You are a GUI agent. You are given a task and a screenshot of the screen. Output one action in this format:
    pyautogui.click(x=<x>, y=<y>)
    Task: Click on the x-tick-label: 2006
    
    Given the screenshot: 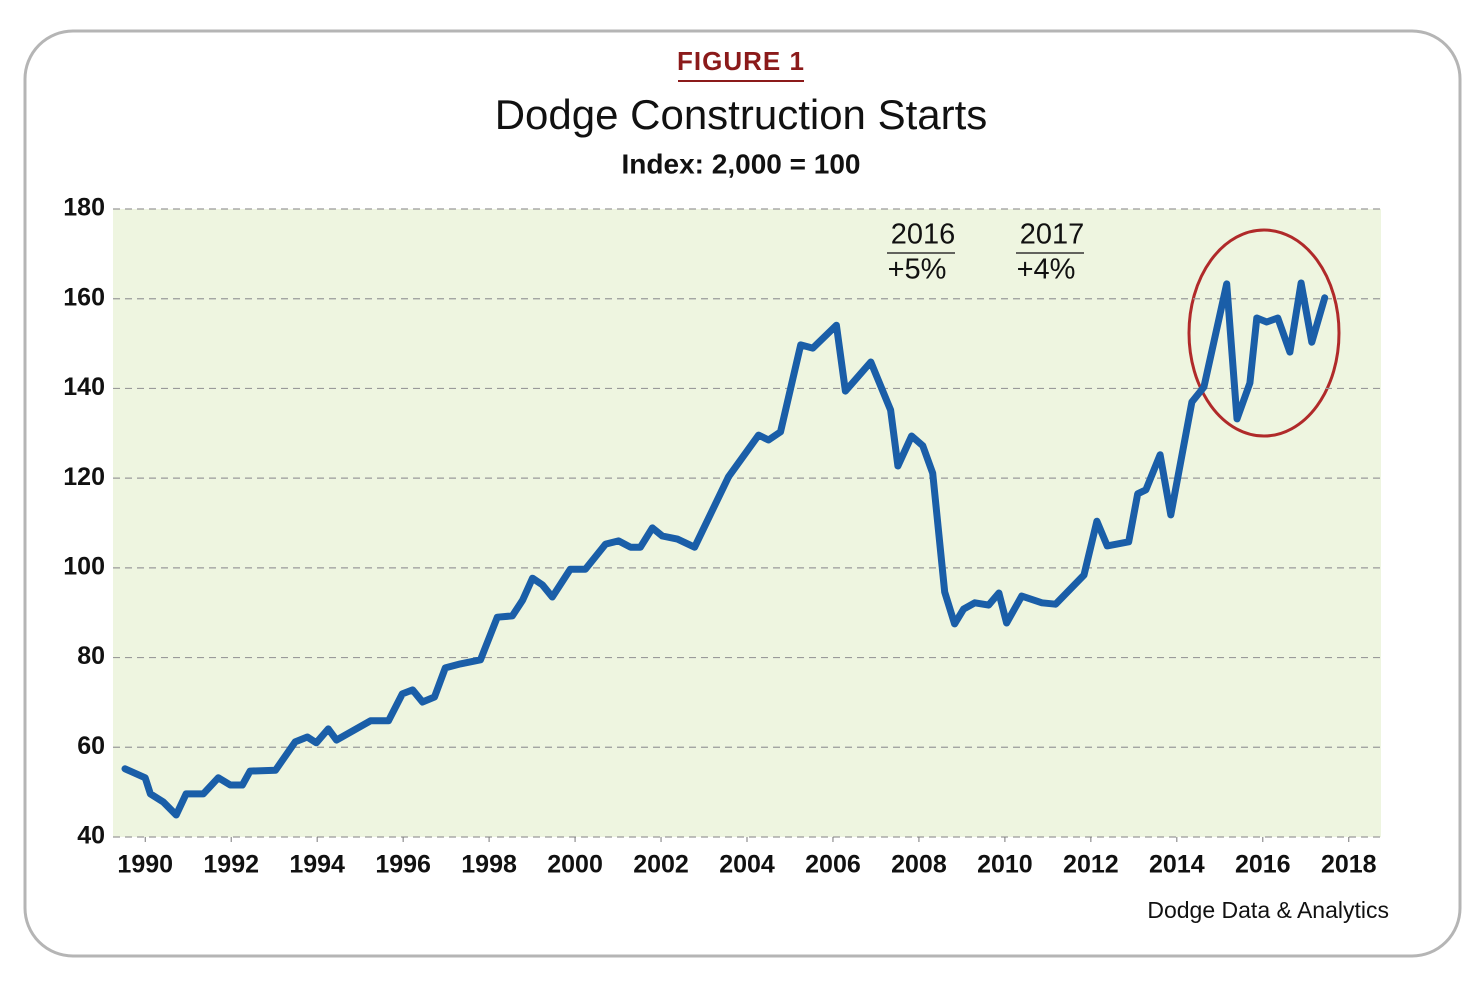 What is the action you would take?
    pyautogui.click(x=833, y=865)
    